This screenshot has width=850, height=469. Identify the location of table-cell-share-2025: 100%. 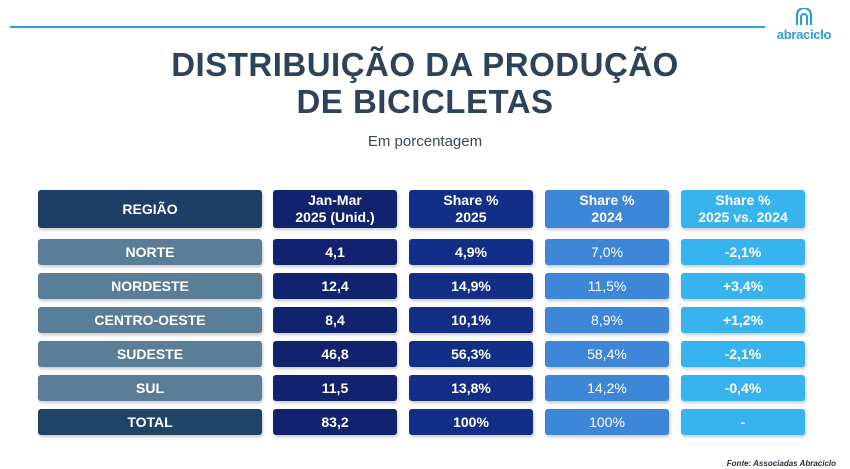
(471, 422).